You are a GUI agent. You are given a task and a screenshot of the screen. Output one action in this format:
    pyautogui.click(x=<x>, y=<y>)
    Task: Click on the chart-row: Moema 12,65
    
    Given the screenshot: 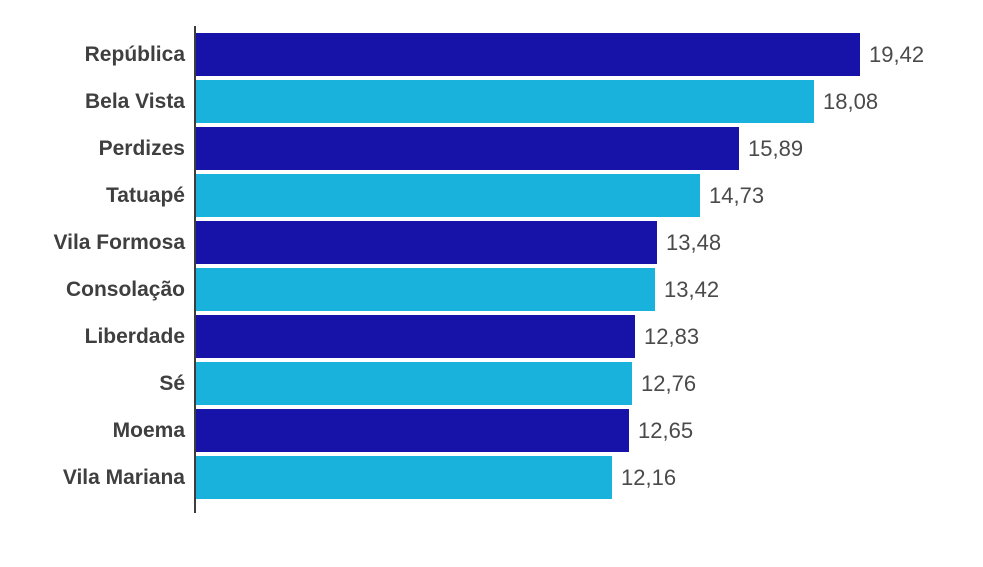 What is the action you would take?
    pyautogui.click(x=462, y=430)
    